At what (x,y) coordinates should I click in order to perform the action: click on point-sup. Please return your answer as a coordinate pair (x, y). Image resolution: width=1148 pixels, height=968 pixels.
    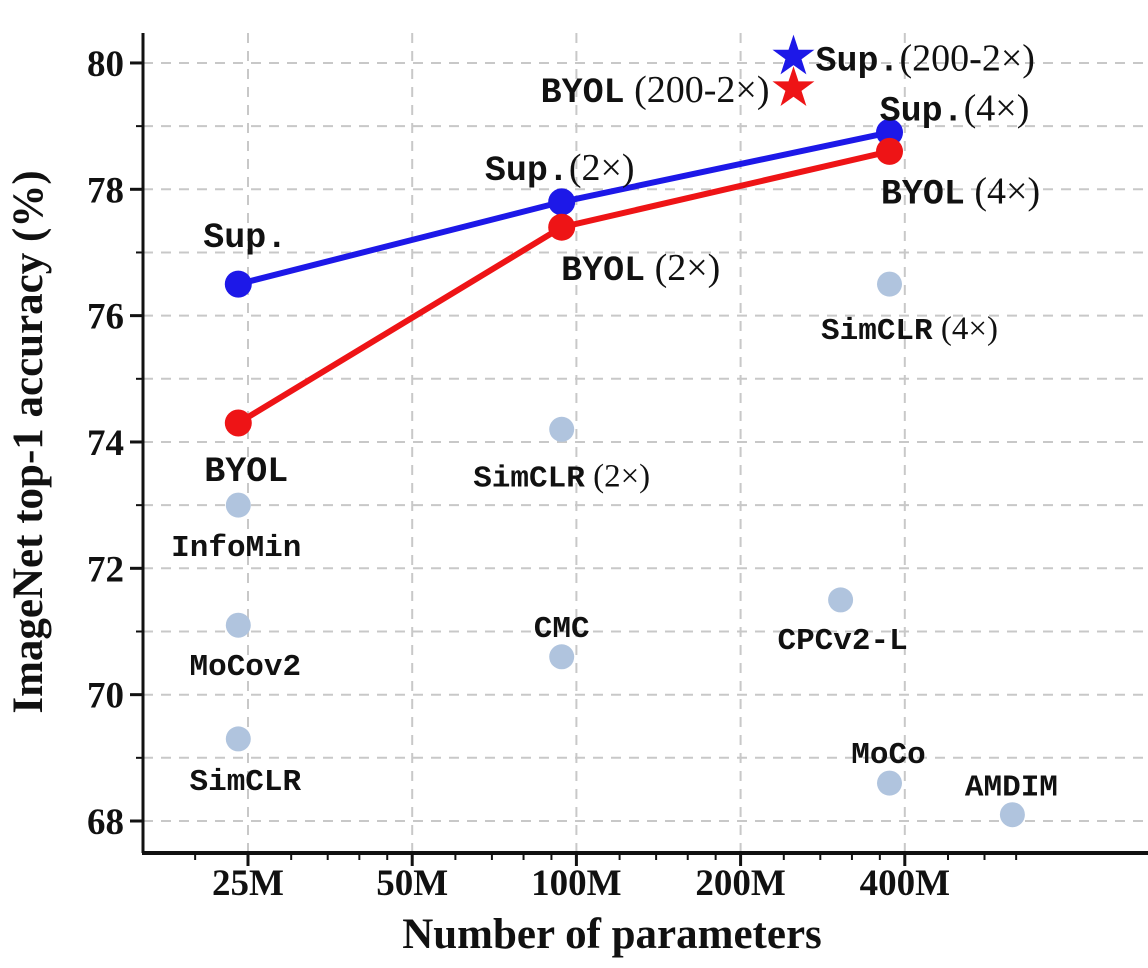
    Looking at the image, I should click on (238, 284).